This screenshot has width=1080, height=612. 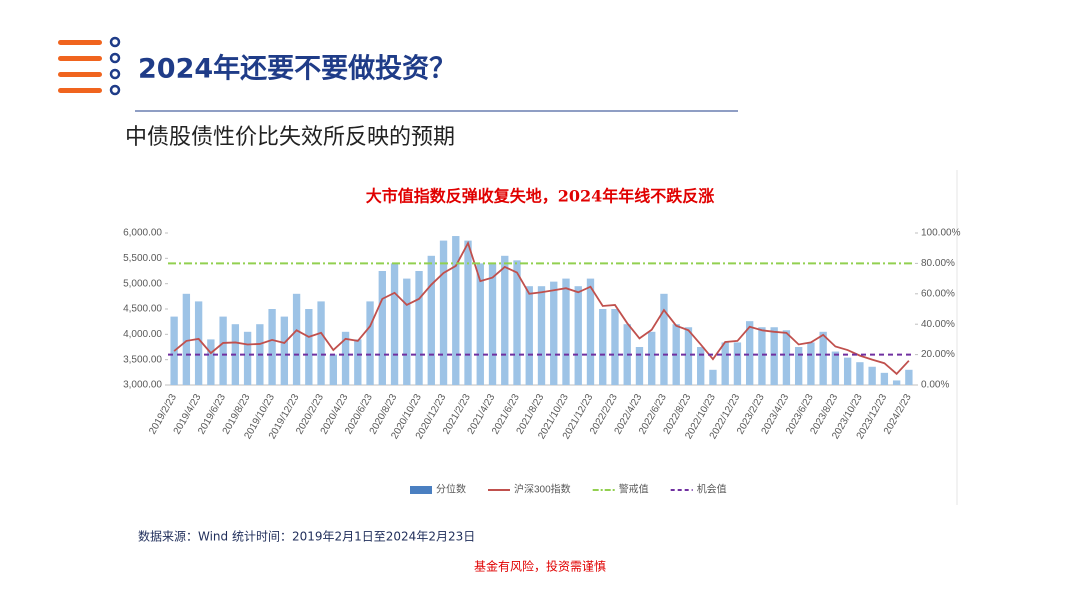 What do you see at coordinates (935, 385) in the screenshot?
I see `y2-tick-label: 0.00%` at bounding box center [935, 385].